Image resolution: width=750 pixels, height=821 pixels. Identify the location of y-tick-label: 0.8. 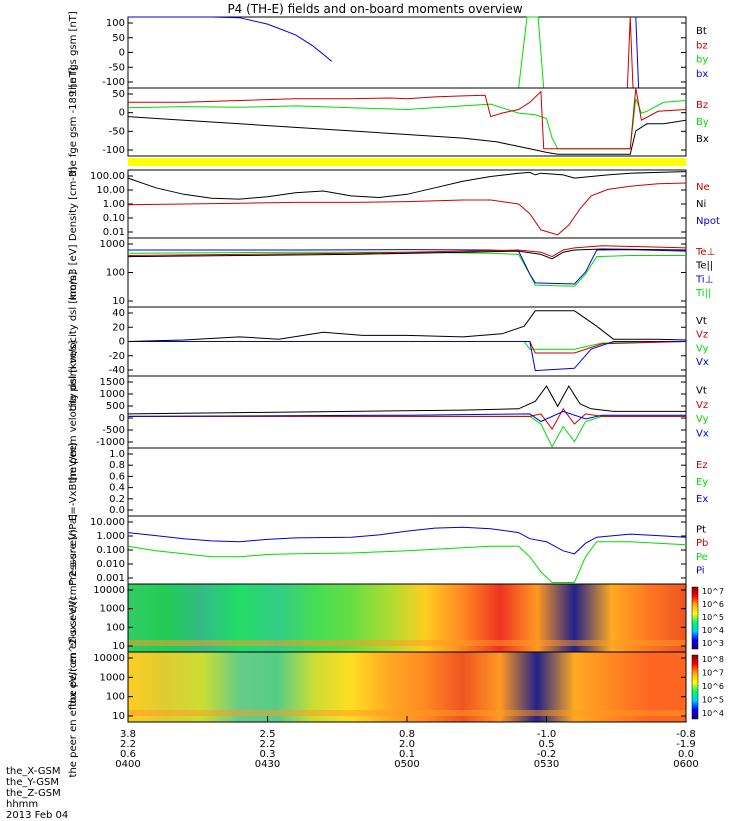
(117, 465).